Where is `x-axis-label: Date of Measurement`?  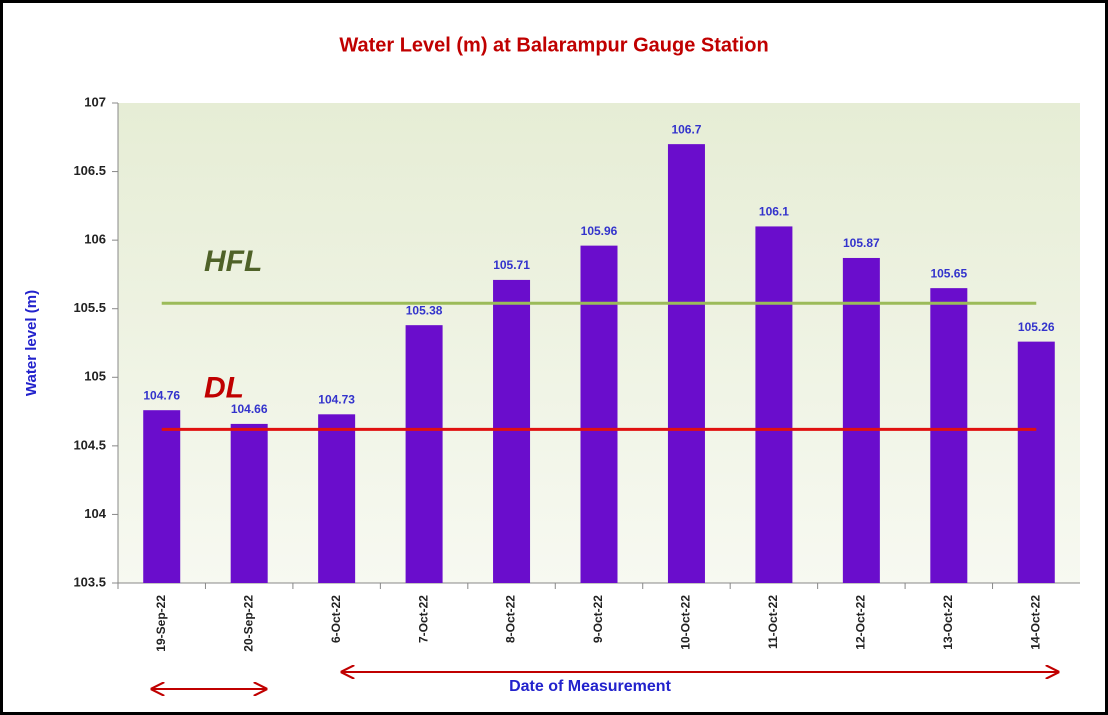 x-axis-label: Date of Measurement is located at coordinates (590, 686).